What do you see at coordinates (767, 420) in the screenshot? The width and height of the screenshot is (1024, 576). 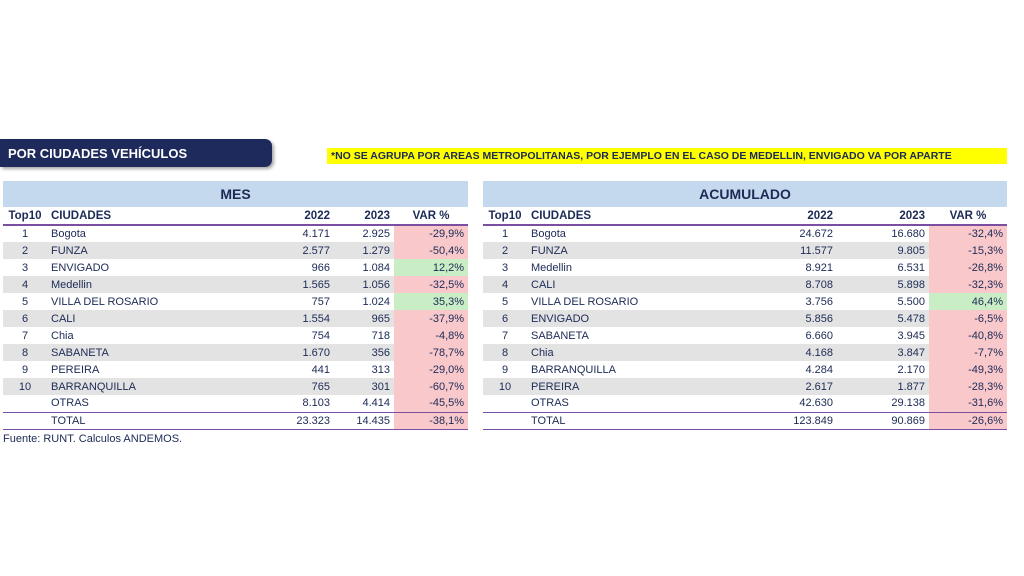 I see `total-2022: 123.849` at bounding box center [767, 420].